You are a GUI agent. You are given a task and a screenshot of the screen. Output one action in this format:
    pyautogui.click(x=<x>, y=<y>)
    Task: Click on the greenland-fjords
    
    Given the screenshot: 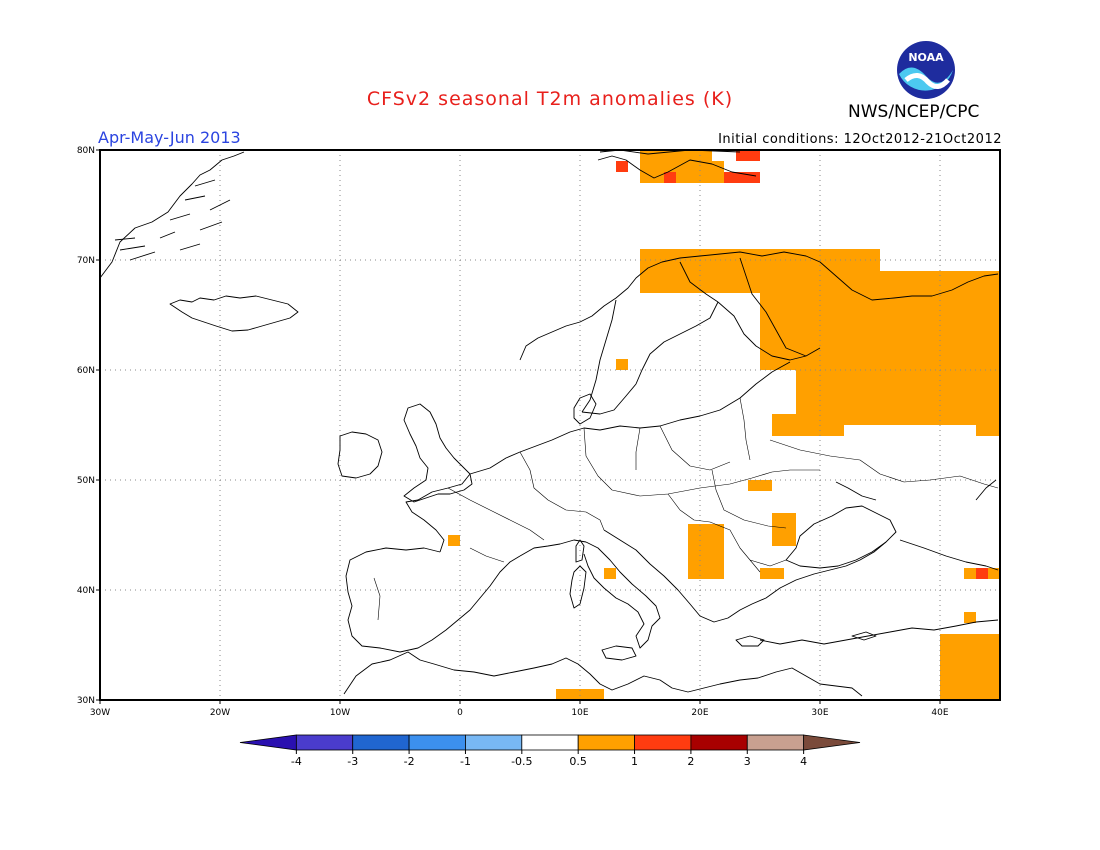 What is the action you would take?
    pyautogui.click(x=172, y=220)
    